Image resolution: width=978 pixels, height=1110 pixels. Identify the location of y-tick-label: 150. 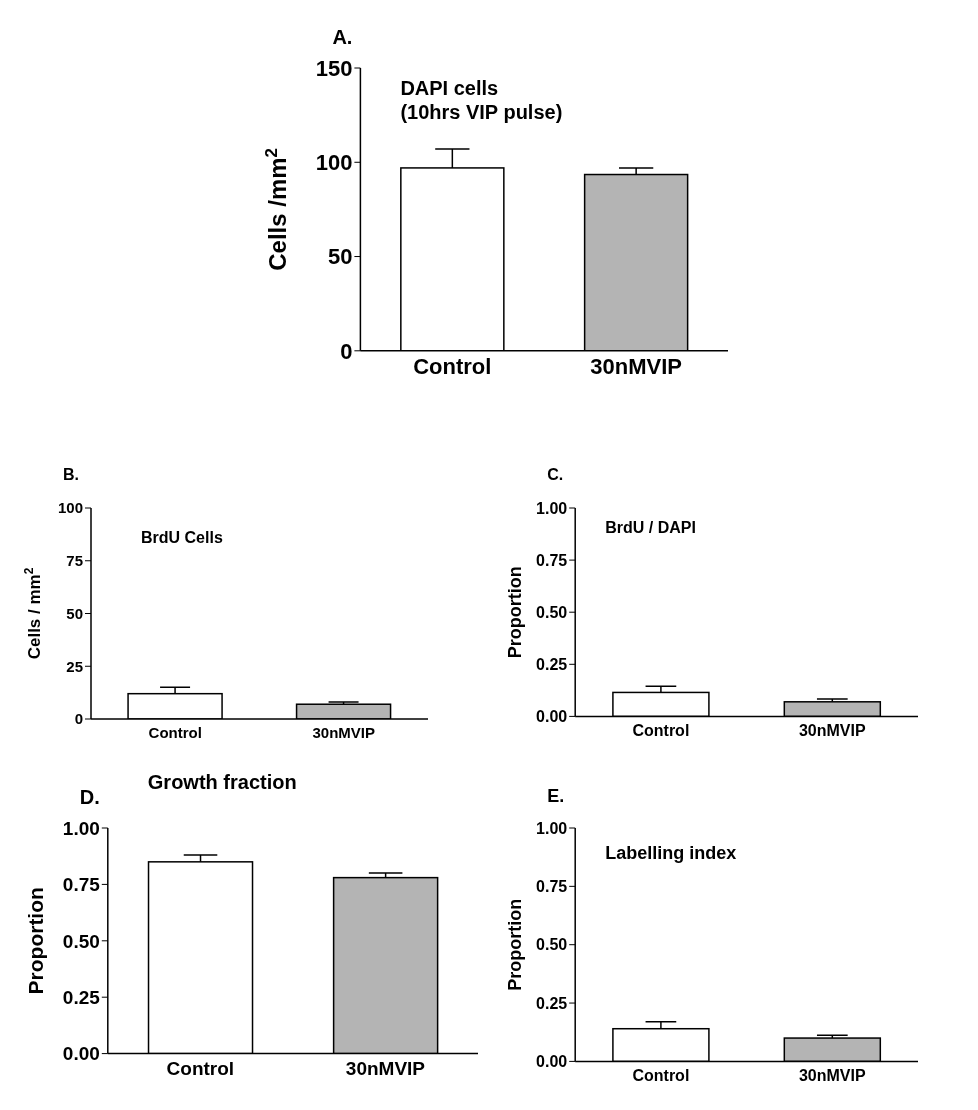
(334, 68).